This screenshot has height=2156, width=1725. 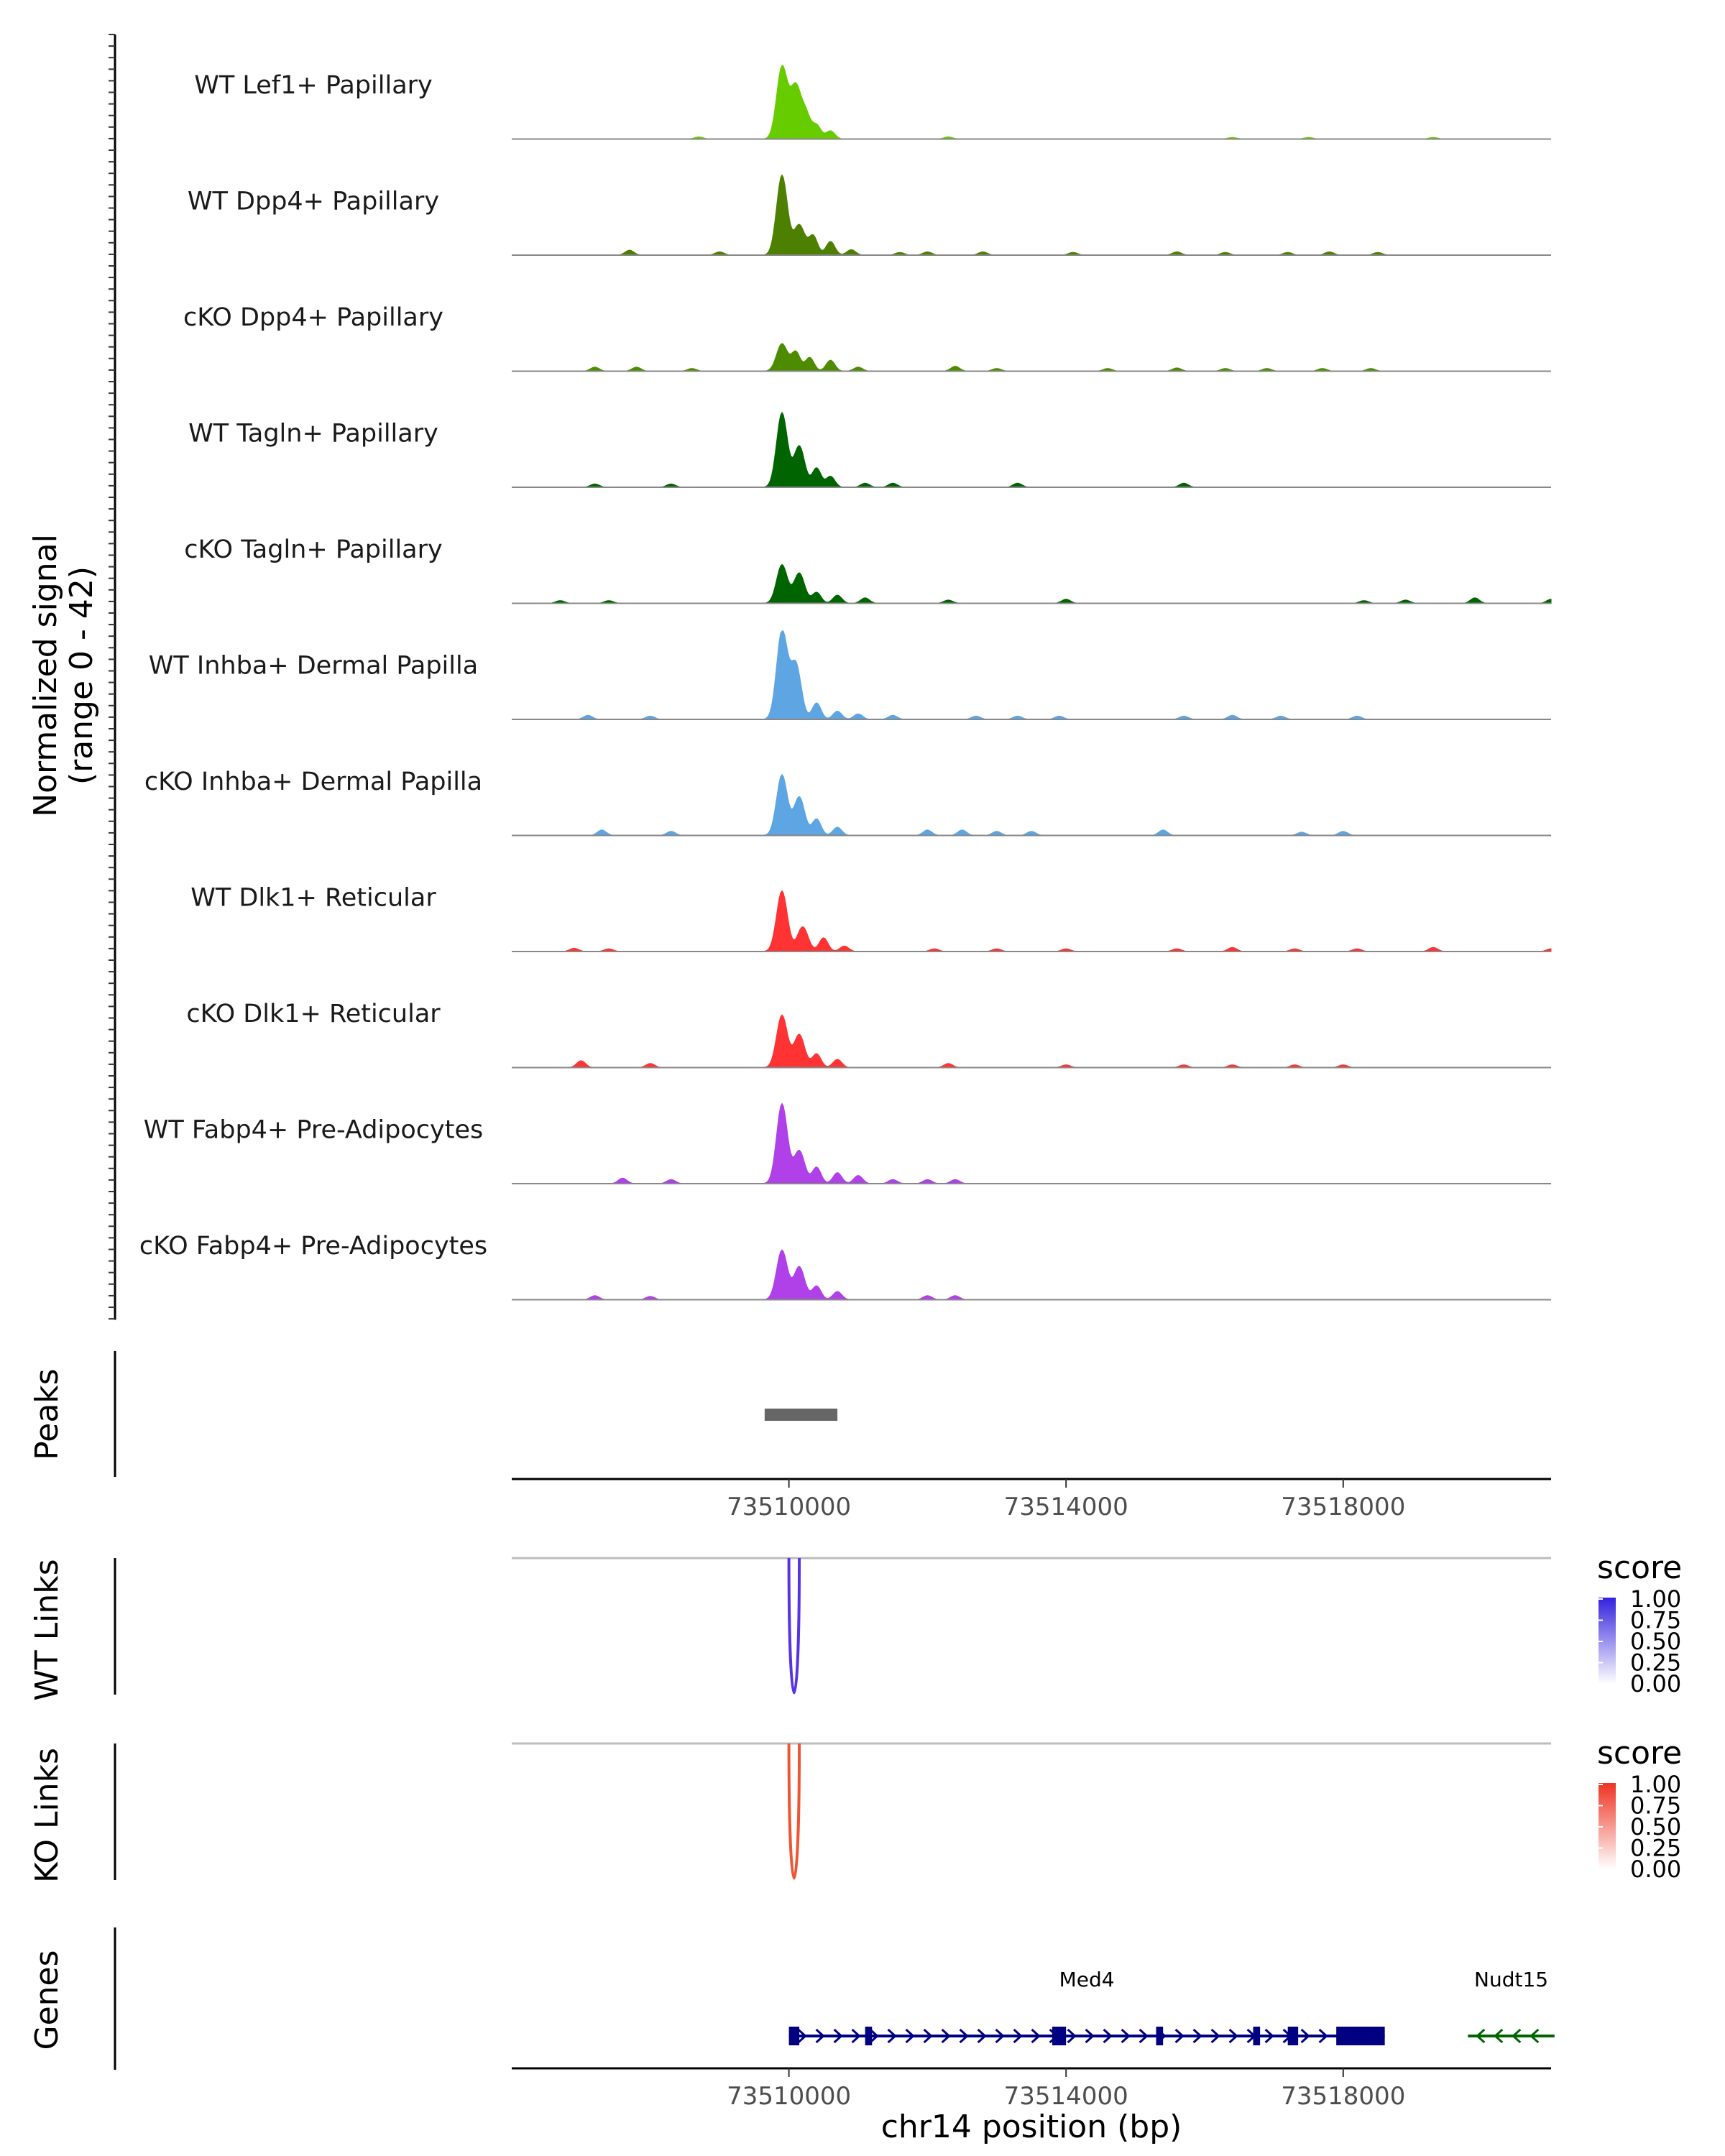 What do you see at coordinates (45, 675) in the screenshot?
I see `coverage-y-label-line1: Normalized signal` at bounding box center [45, 675].